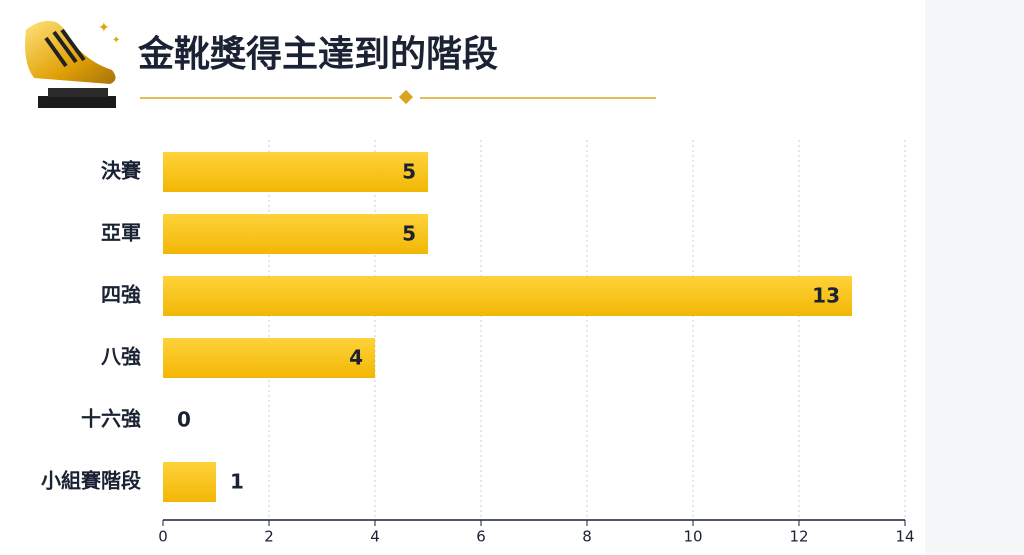 The image size is (1024, 555). What do you see at coordinates (481, 537) in the screenshot?
I see `x-tick-label: 6` at bounding box center [481, 537].